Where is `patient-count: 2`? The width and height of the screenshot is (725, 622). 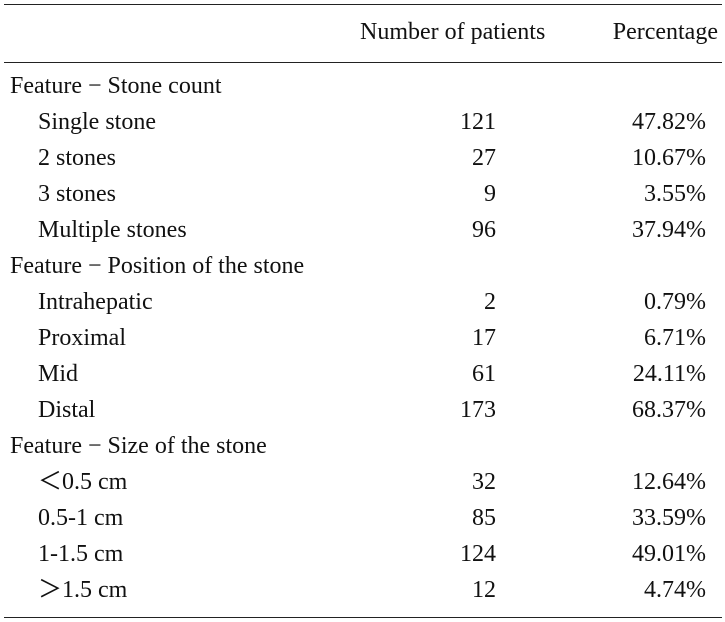
patient-count: 2 is located at coordinates (490, 302).